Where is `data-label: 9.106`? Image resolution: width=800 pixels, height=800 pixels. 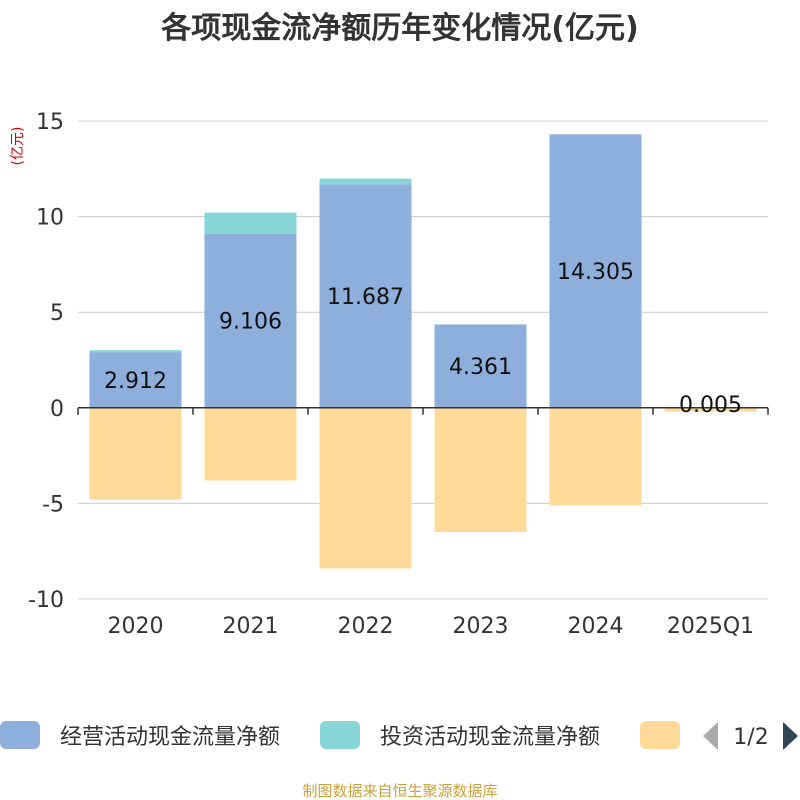 data-label: 9.106 is located at coordinates (250, 322).